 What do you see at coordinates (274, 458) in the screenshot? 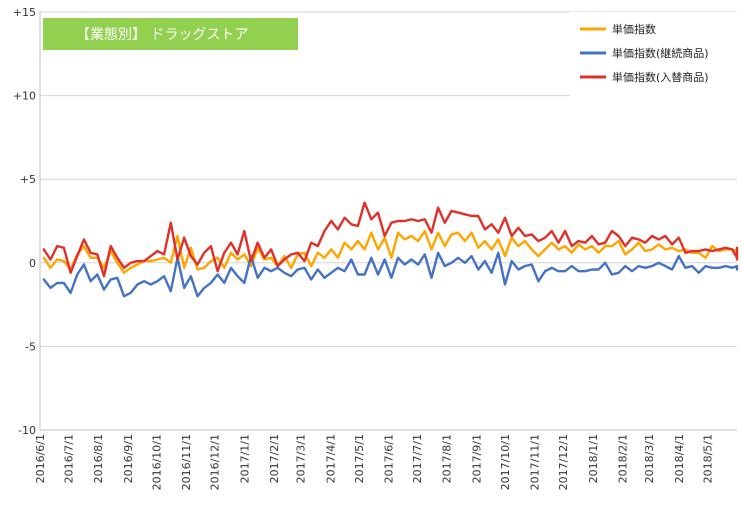
I see `x-tick-label: 2017/2/1` at bounding box center [274, 458].